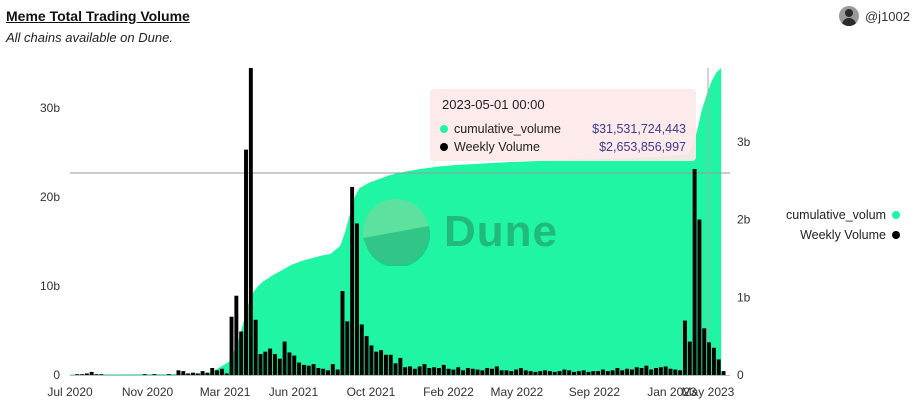  Describe the element at coordinates (501, 231) in the screenshot. I see `watermark-text: Dune` at that location.